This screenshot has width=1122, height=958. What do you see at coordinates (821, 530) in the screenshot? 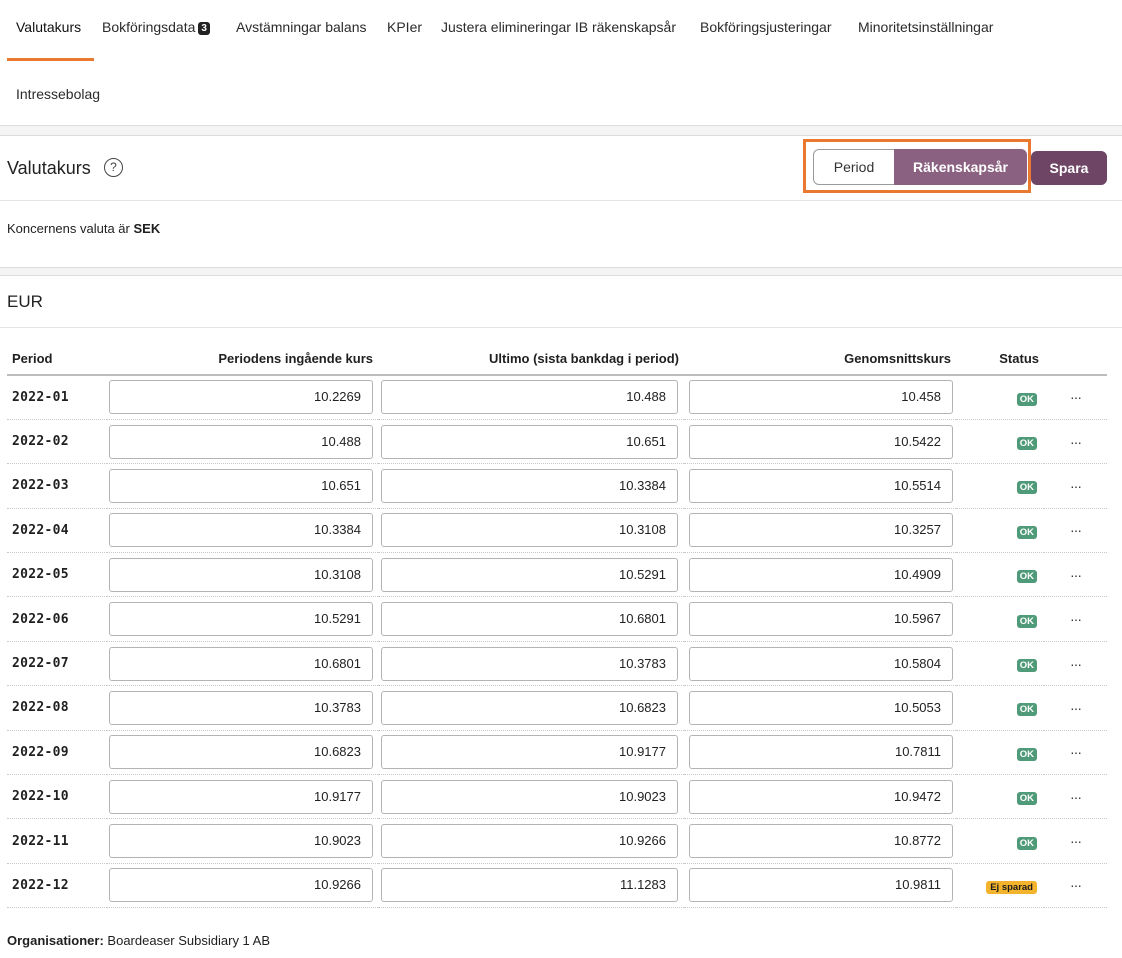
I see `average-rate-input: 10.3257` at bounding box center [821, 530].